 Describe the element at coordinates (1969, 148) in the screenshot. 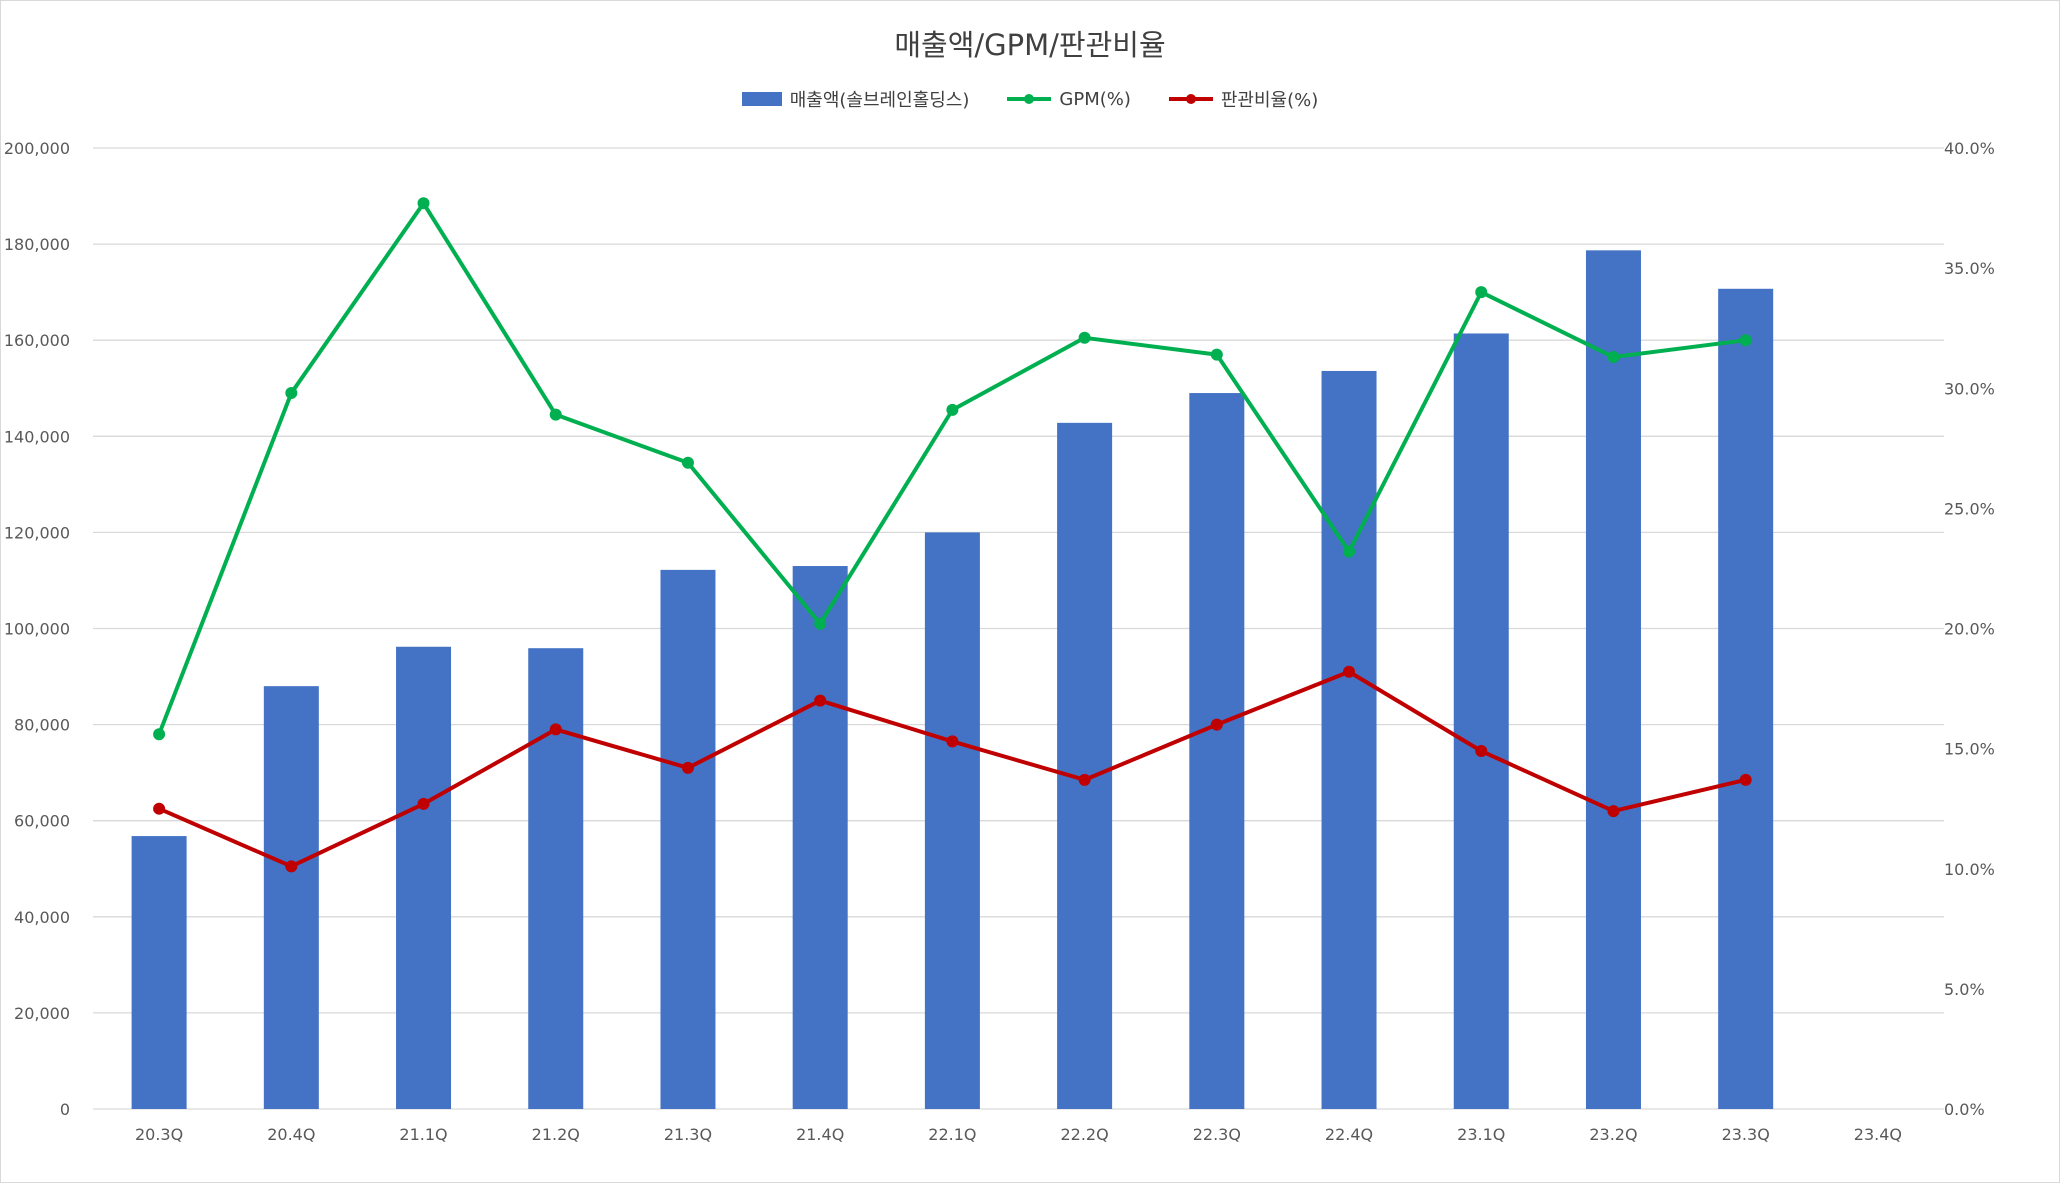

I see `right-axis-tick-label: 40.0%` at that location.